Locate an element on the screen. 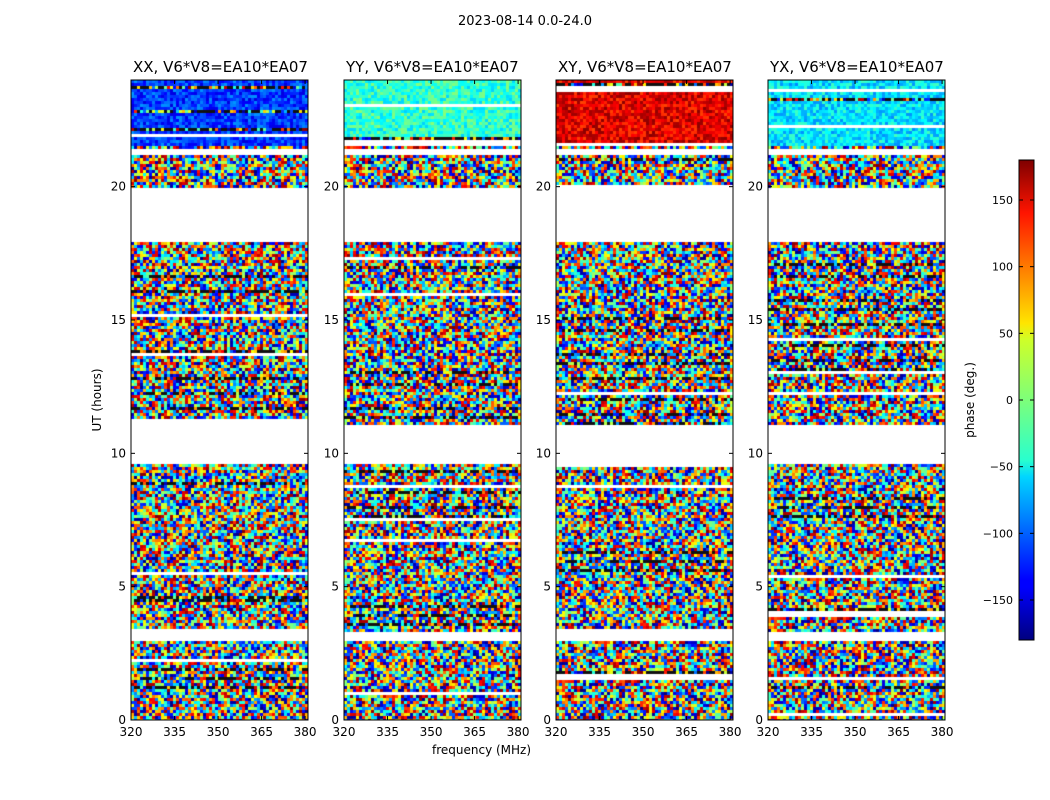  colorbar-tick-label: 150 is located at coordinates (1002, 200).